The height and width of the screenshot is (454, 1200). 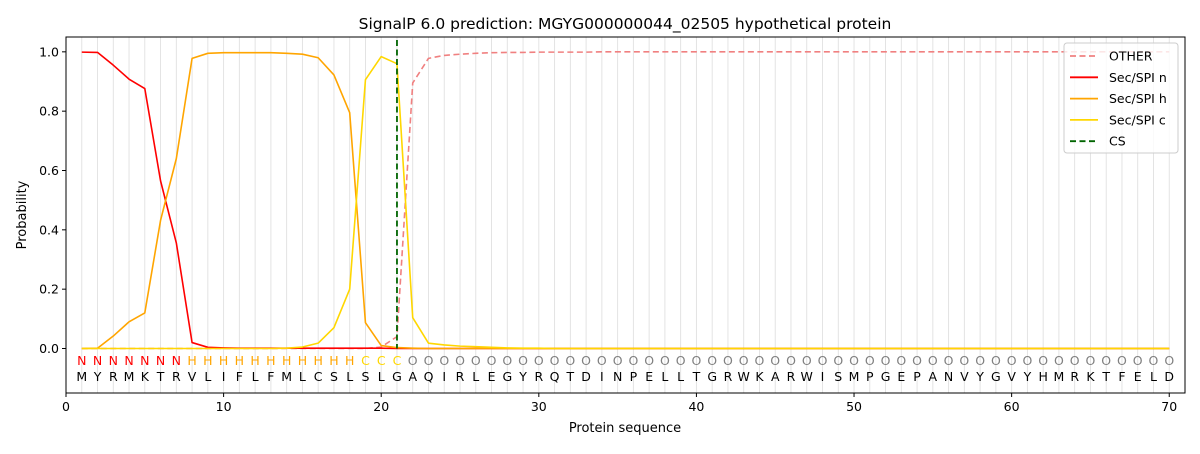 What do you see at coordinates (192, 376) in the screenshot?
I see `residue-label: V` at bounding box center [192, 376].